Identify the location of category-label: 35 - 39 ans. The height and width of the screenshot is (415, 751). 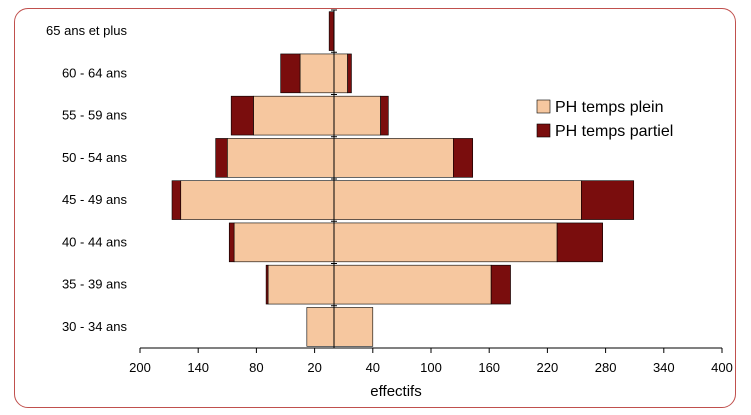
(95, 284).